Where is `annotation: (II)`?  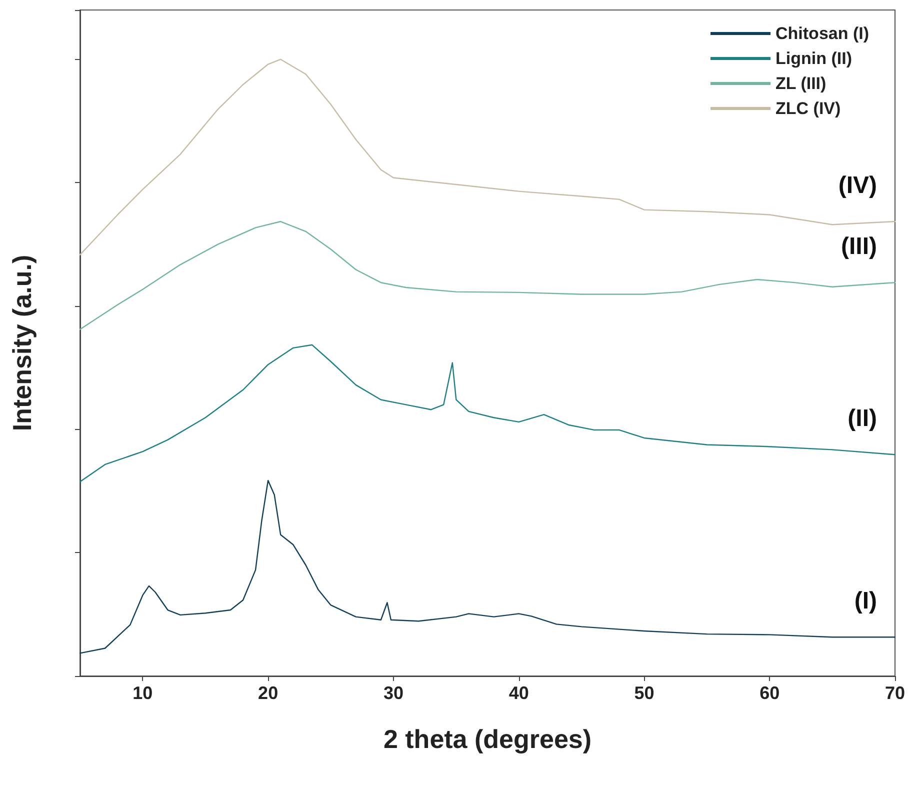
annotation: (II) is located at coordinates (862, 418).